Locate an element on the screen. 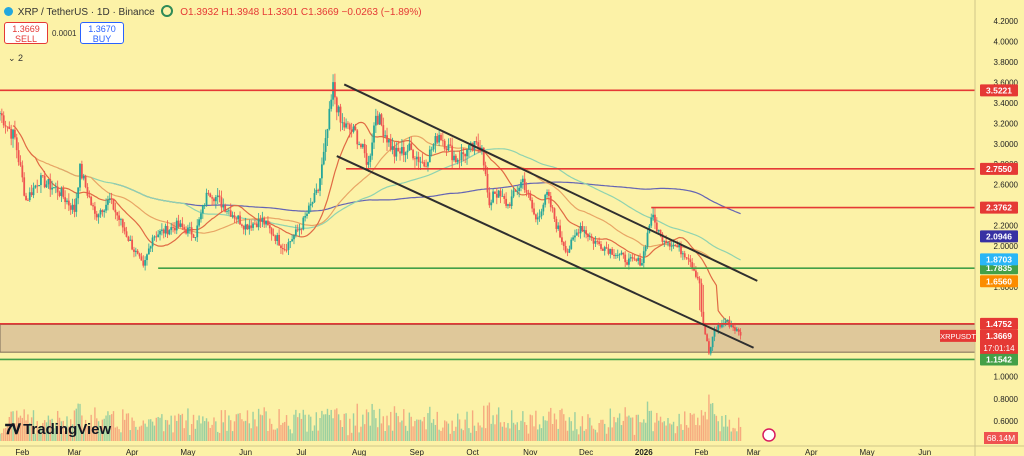 This screenshot has width=1024, height=456. level-label: 3.5221 is located at coordinates (999, 90).